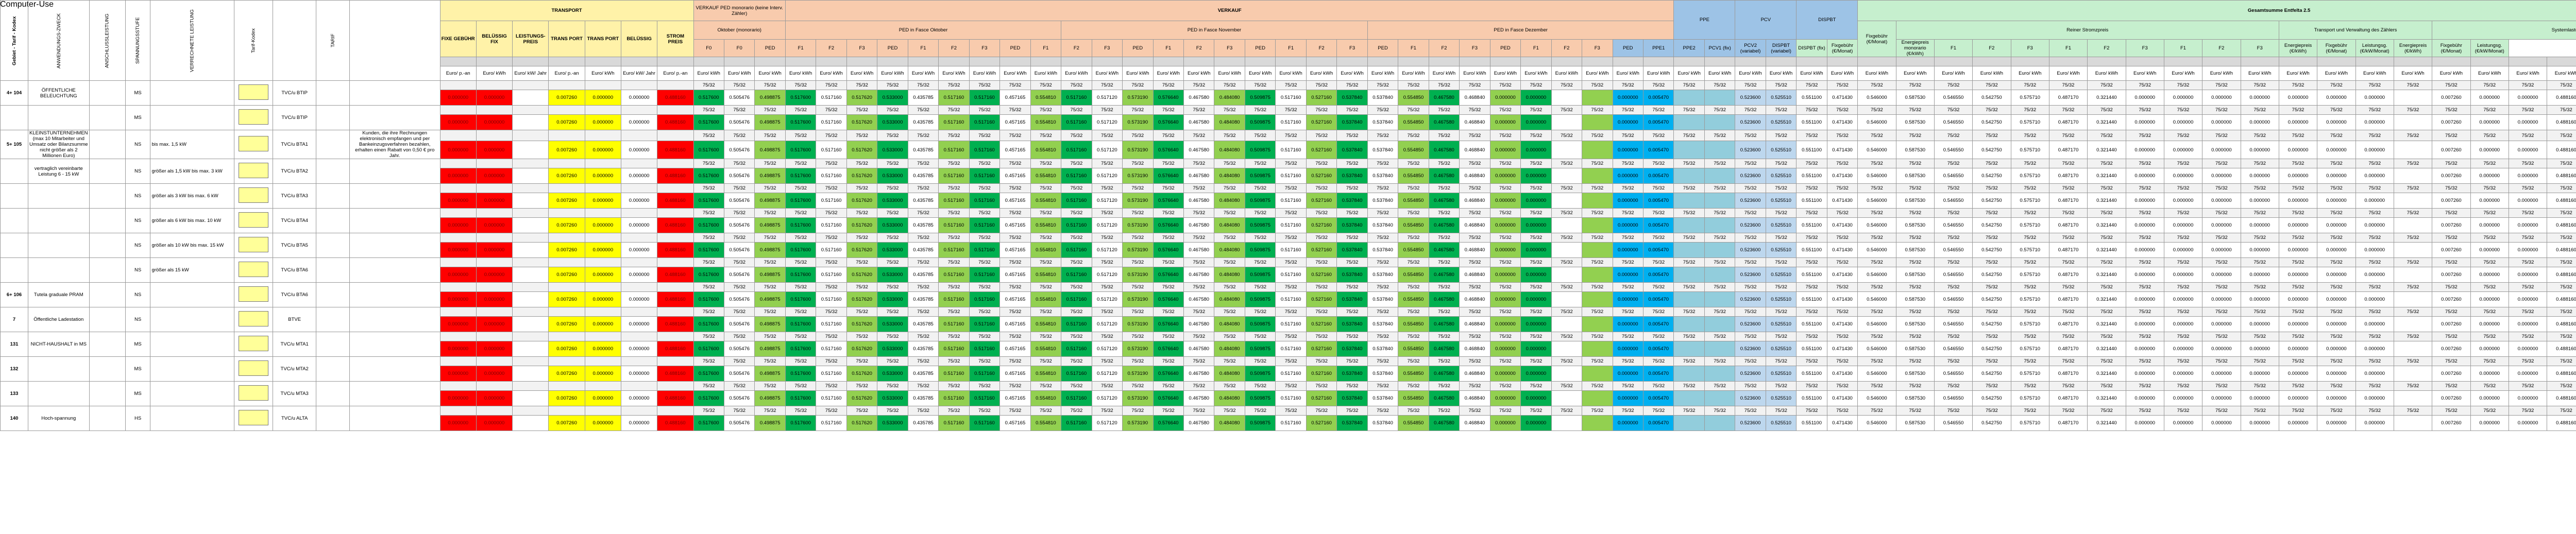 The width and height of the screenshot is (2576, 534). What do you see at coordinates (1107, 250) in the screenshot?
I see `data-cell: 0.517120` at bounding box center [1107, 250].